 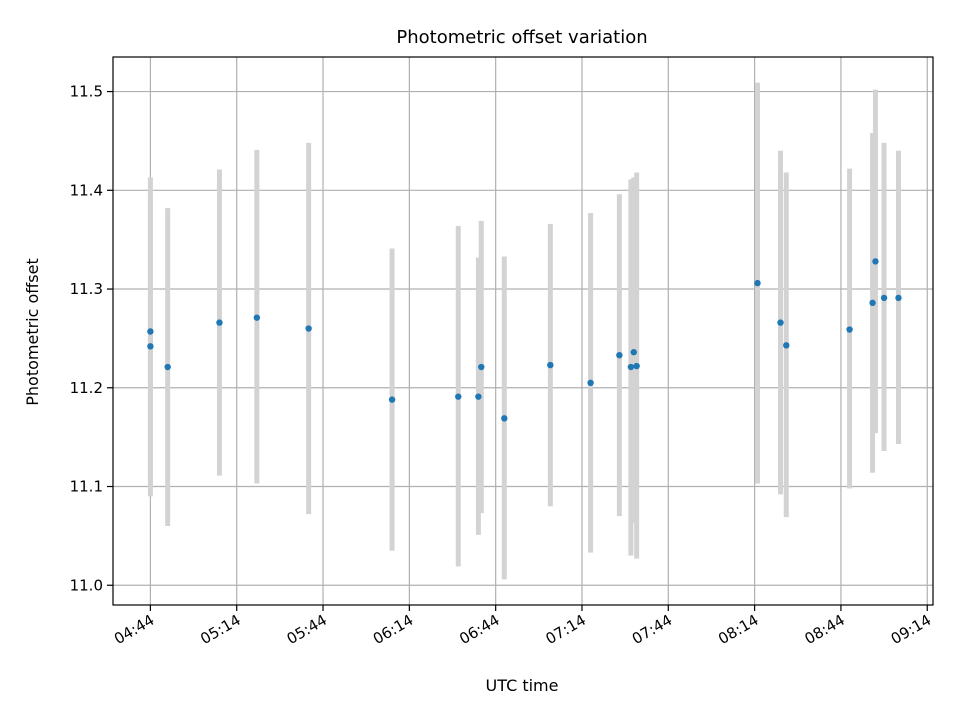 What do you see at coordinates (86, 92) in the screenshot?
I see `y-tick-label: 11.5` at bounding box center [86, 92].